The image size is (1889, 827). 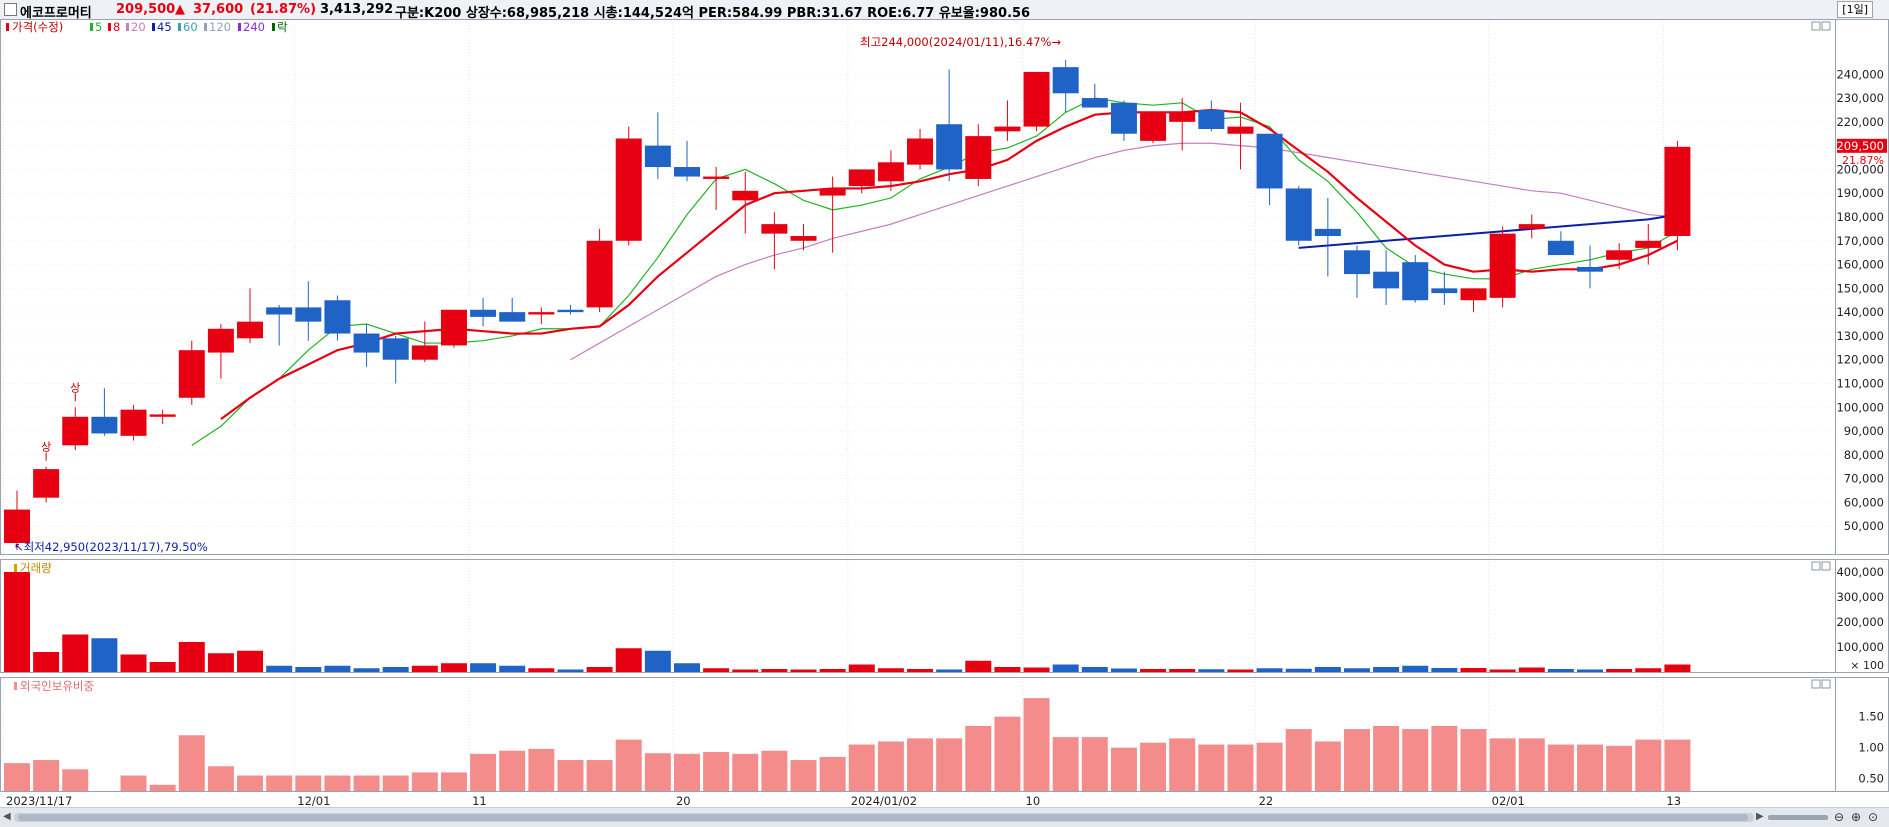 What do you see at coordinates (1856, 817) in the screenshot?
I see `zoom-in-icon: ⊕` at bounding box center [1856, 817].